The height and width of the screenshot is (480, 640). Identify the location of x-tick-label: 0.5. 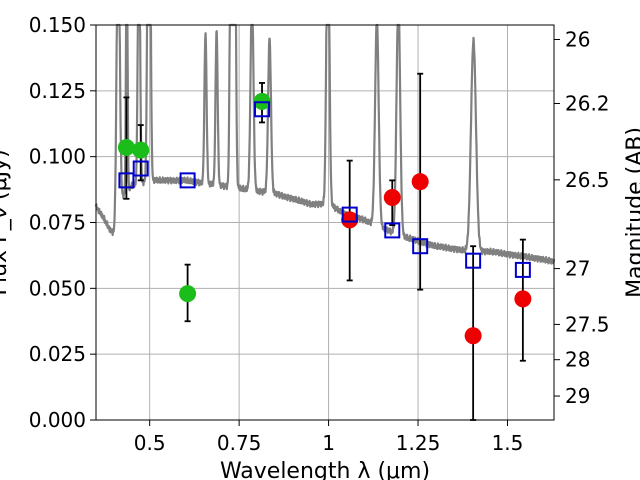
(150, 443).